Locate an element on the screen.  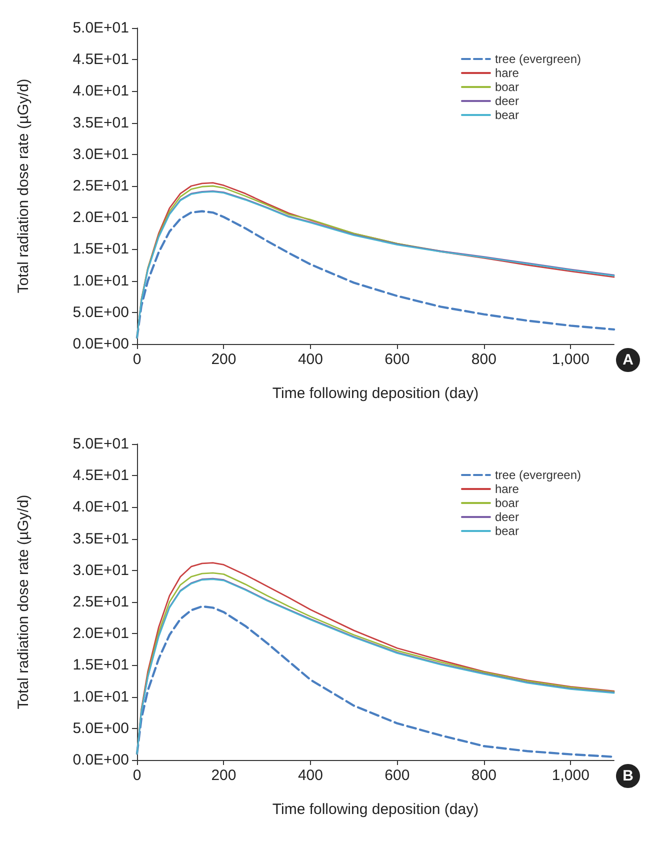
text: B is located at coordinates (628, 776).